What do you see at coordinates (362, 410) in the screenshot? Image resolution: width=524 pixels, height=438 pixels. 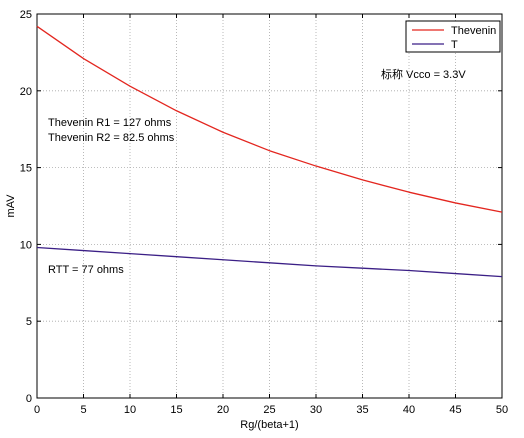 I see `x-tick-label: 35` at bounding box center [362, 410].